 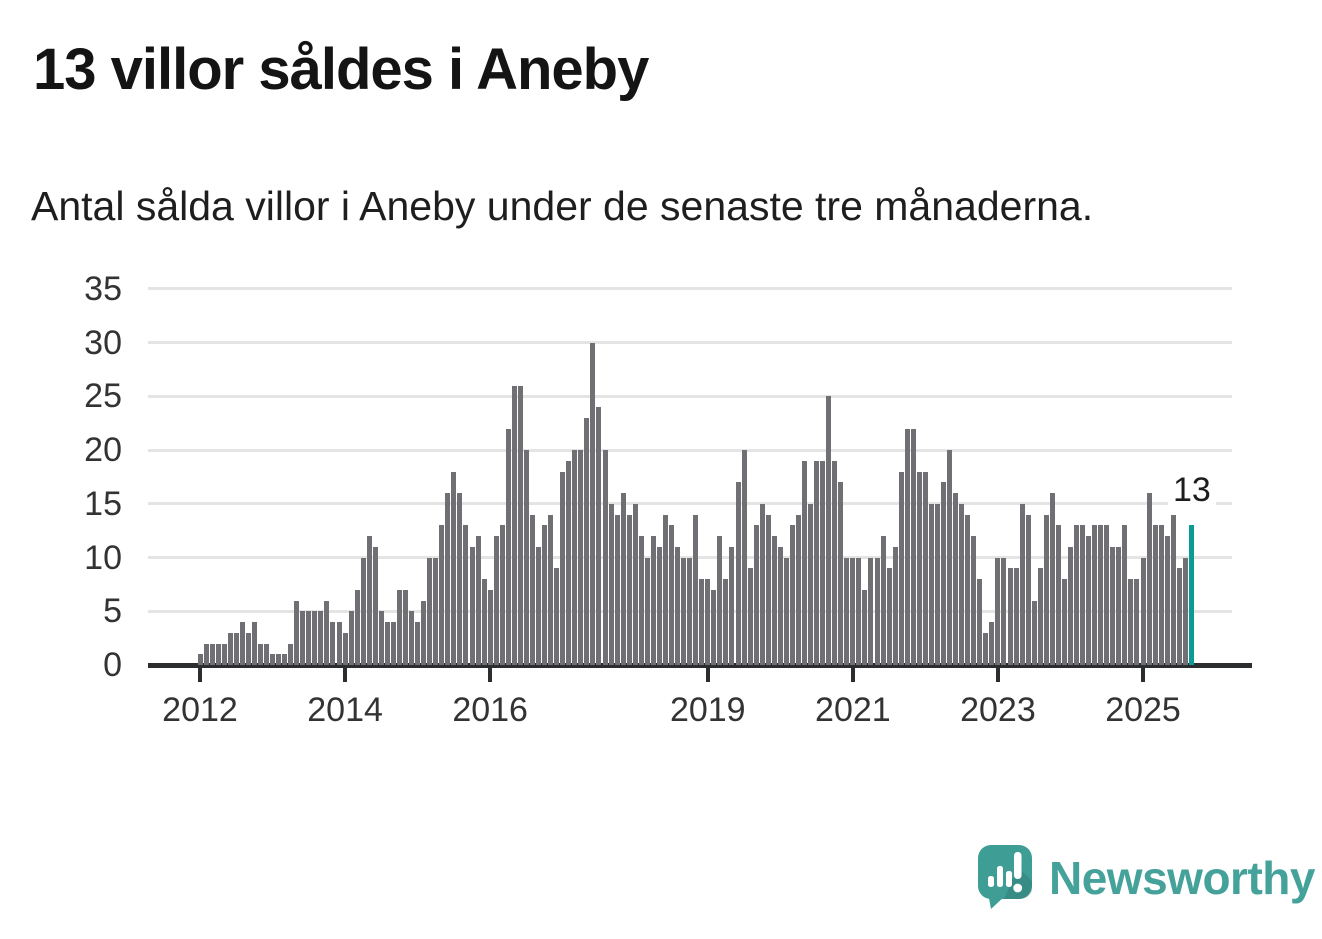 What do you see at coordinates (707, 710) in the screenshot?
I see `x-axis-tick-label: 2019` at bounding box center [707, 710].